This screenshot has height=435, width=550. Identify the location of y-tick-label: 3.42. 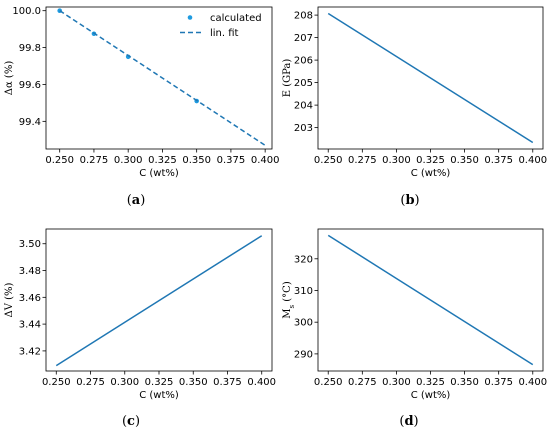
(30, 351).